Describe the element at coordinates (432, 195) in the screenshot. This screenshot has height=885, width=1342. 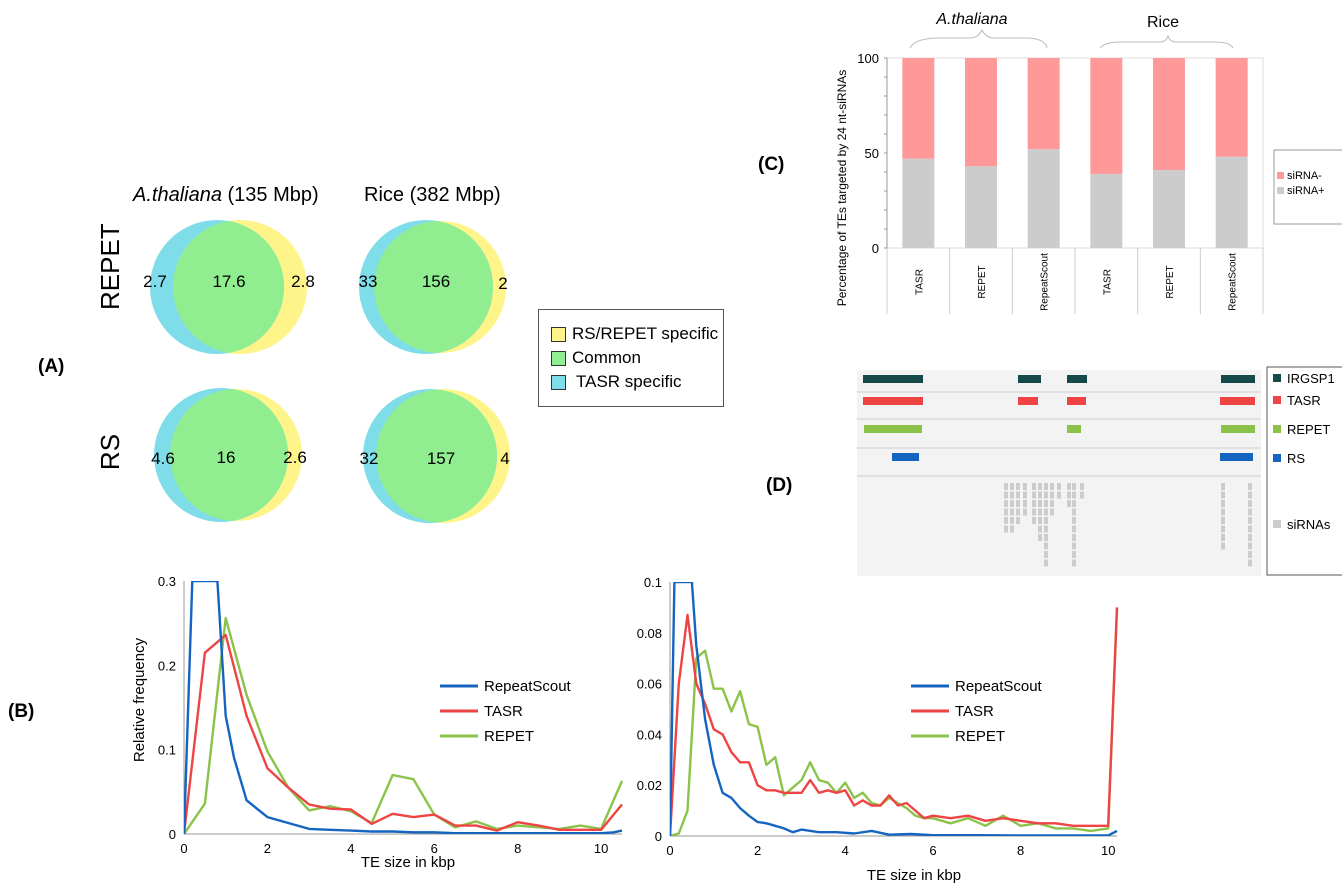
I see `venn-col-title-rice: Rice (382 Mbp)` at that location.